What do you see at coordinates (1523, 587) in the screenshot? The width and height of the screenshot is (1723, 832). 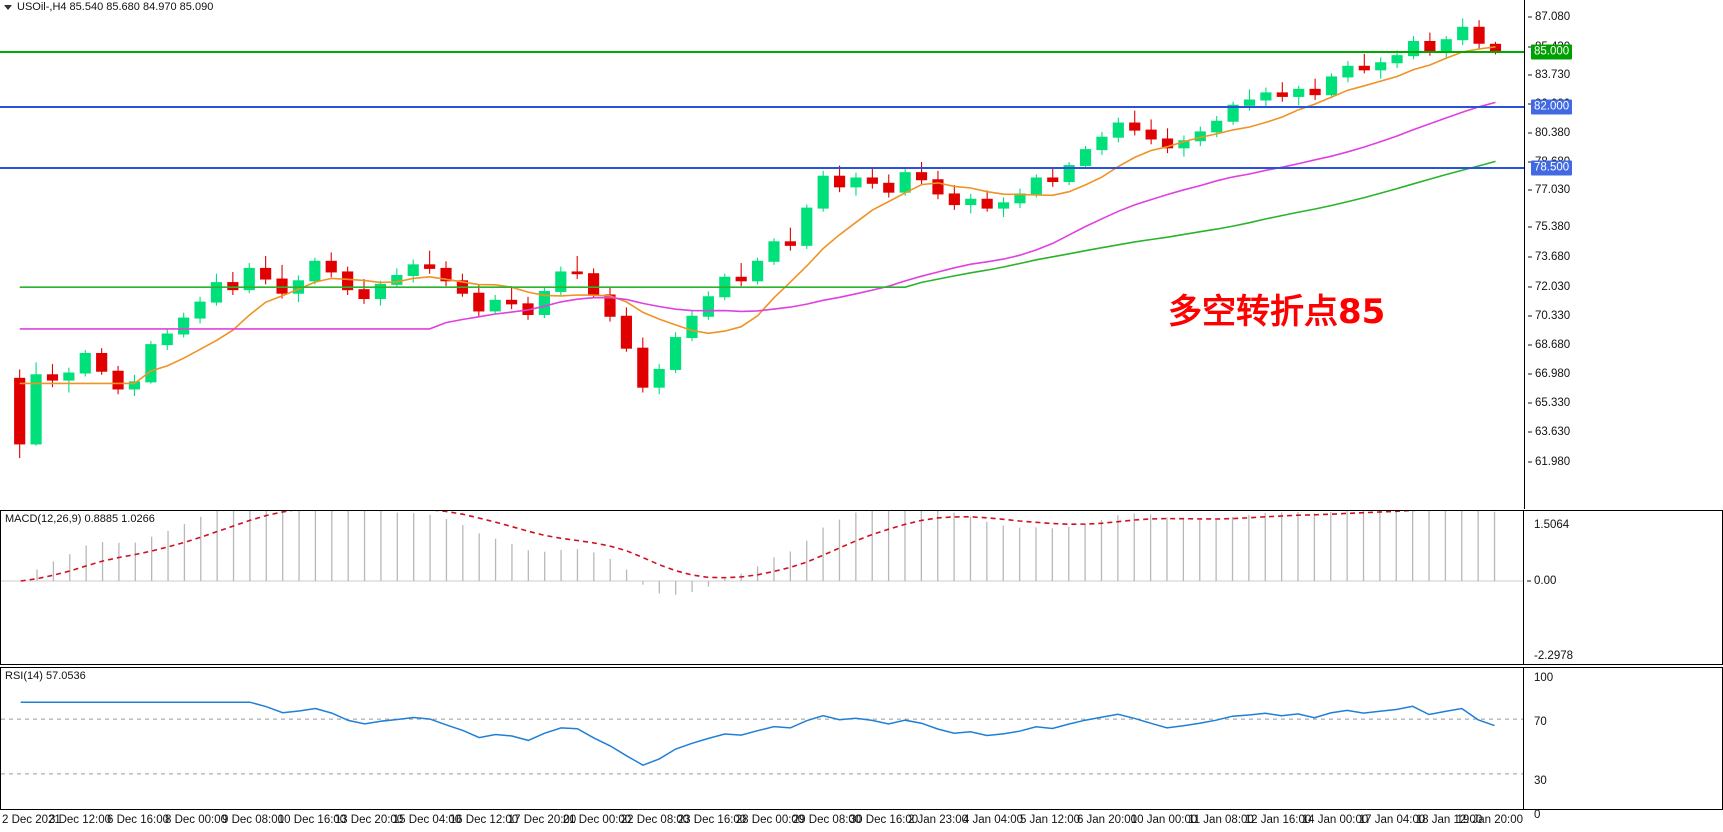 I see `macd-axis-separator` at bounding box center [1523, 587].